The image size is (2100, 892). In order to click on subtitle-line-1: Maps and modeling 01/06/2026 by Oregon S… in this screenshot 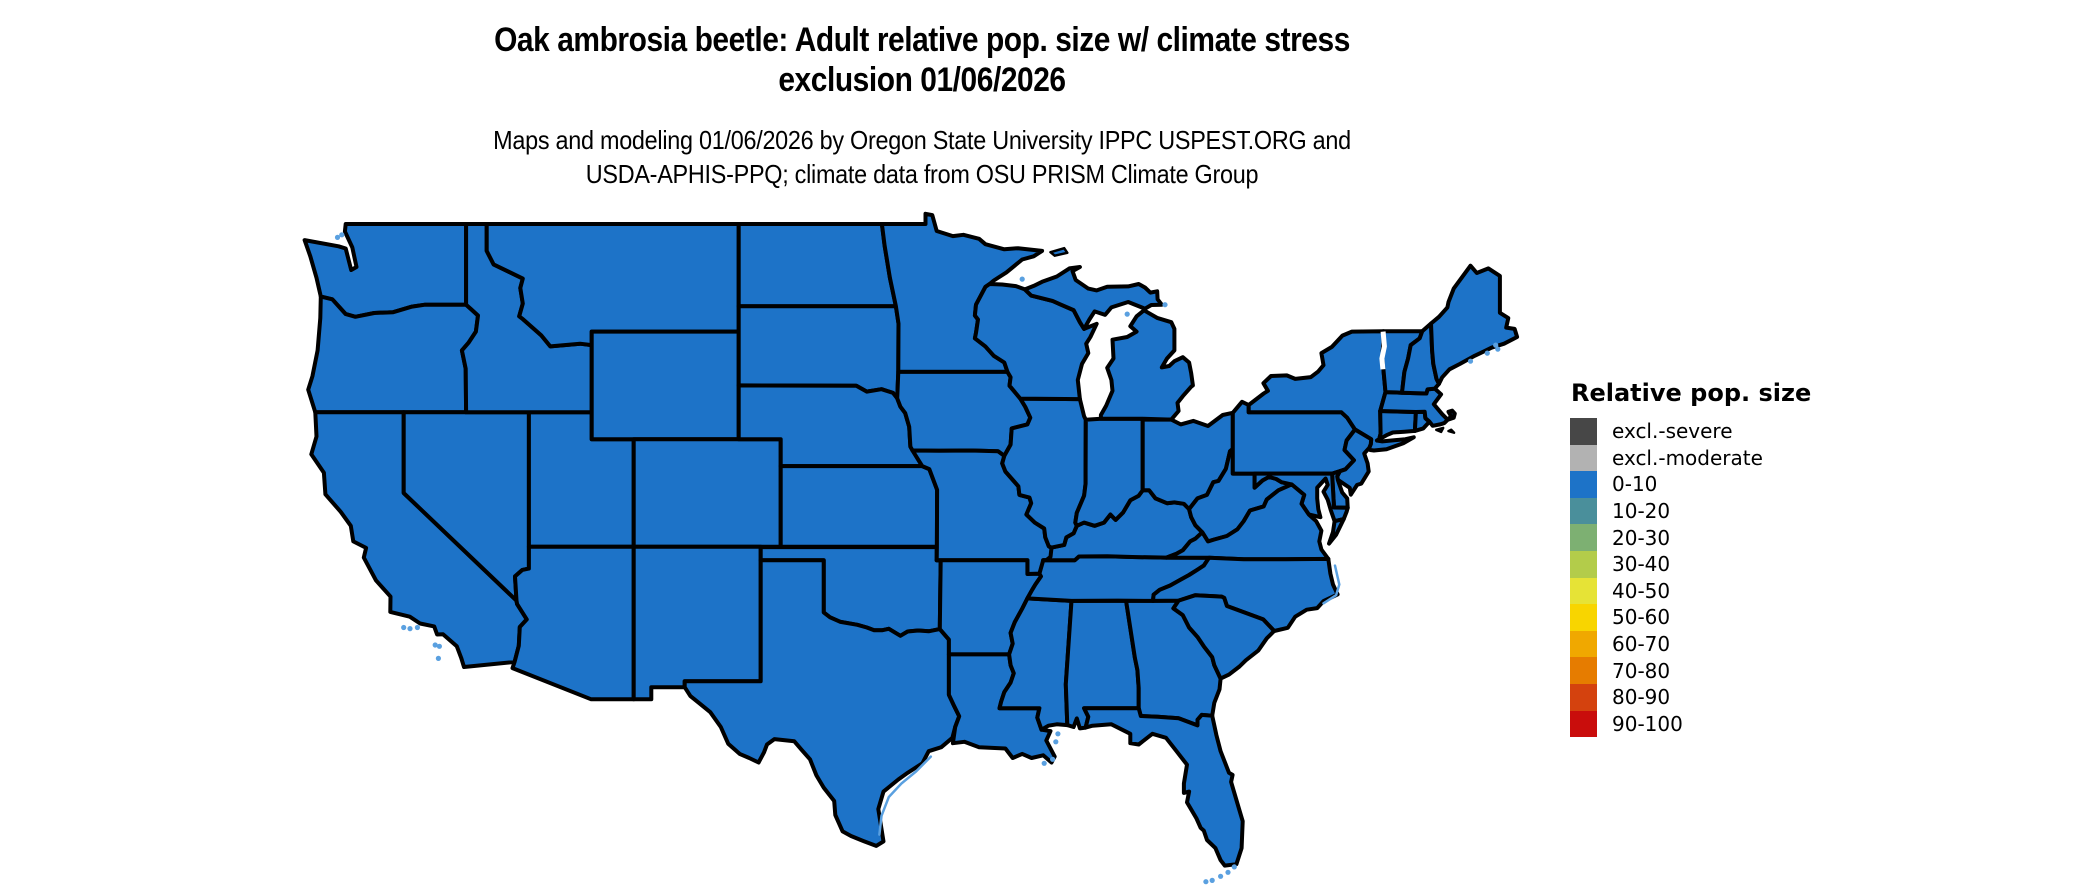, I will do `click(922, 140)`.